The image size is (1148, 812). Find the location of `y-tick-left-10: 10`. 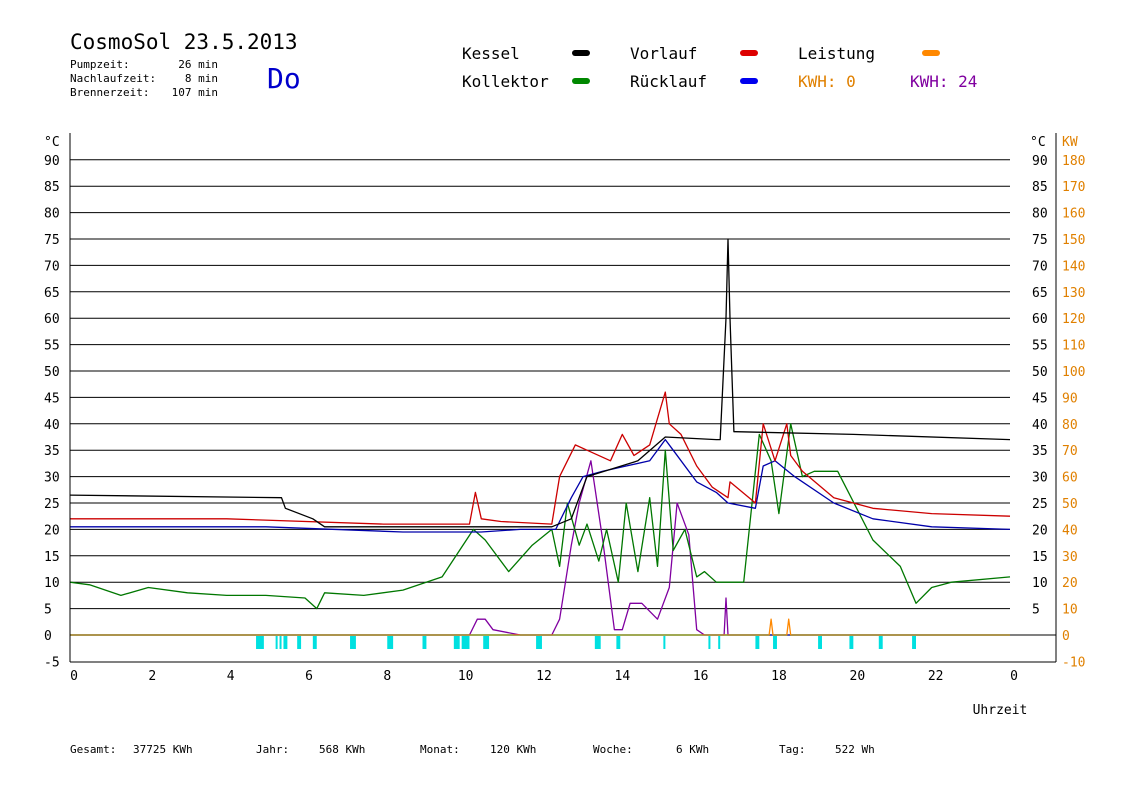

y-tick-left-10: 10 is located at coordinates (52, 583).